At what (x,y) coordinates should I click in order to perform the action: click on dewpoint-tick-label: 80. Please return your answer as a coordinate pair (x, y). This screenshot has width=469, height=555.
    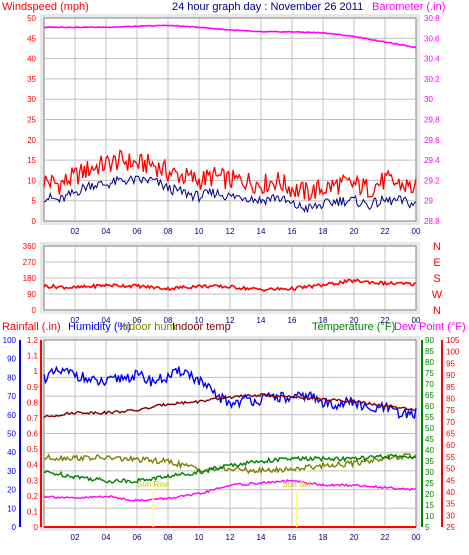
    Looking at the image, I should click on (450, 398).